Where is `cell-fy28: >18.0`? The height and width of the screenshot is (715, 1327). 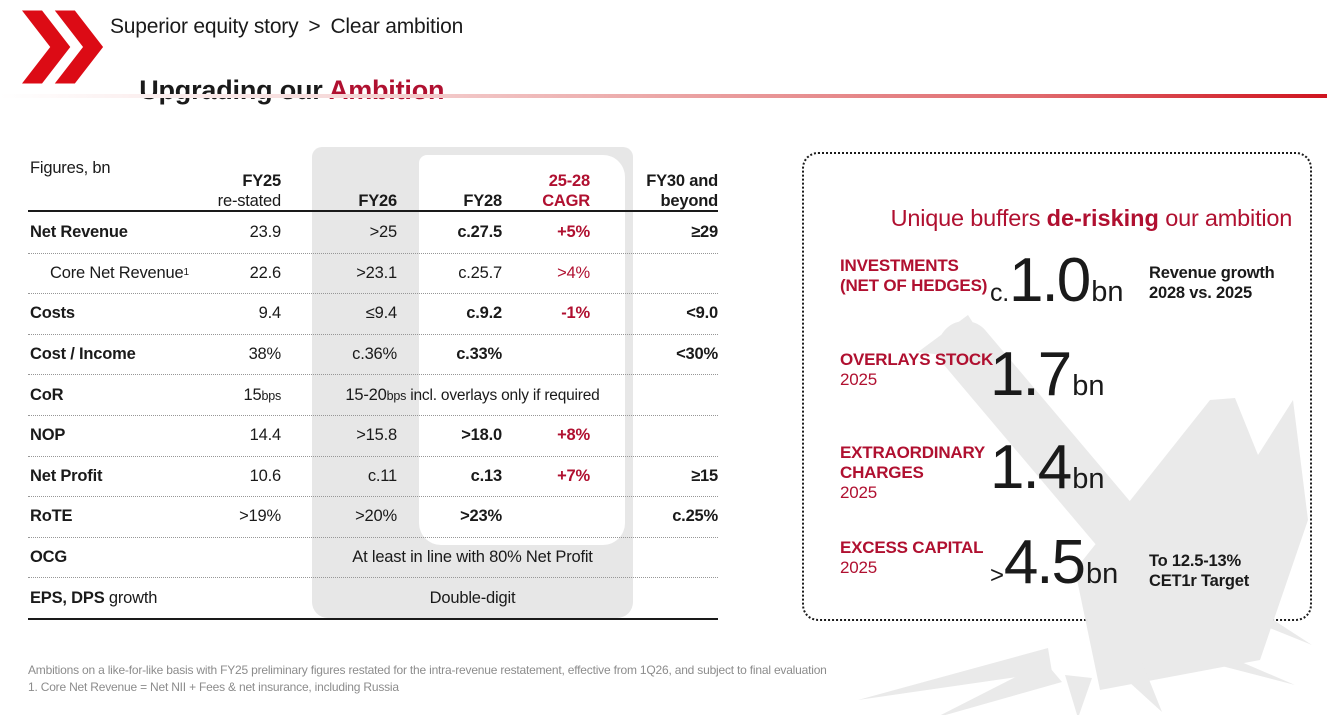
cell-fy28: >18.0 is located at coordinates (481, 435).